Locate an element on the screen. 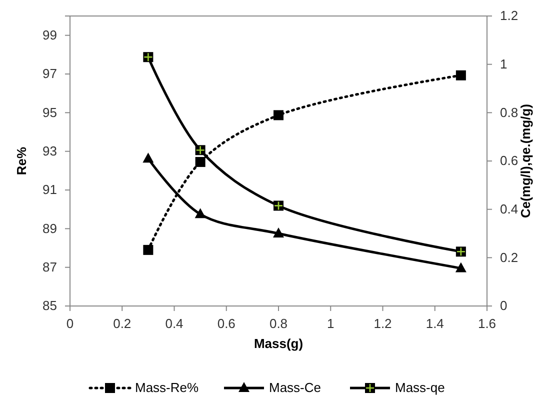 The width and height of the screenshot is (543, 403). x-tick-label: 0.6 is located at coordinates (226, 324).